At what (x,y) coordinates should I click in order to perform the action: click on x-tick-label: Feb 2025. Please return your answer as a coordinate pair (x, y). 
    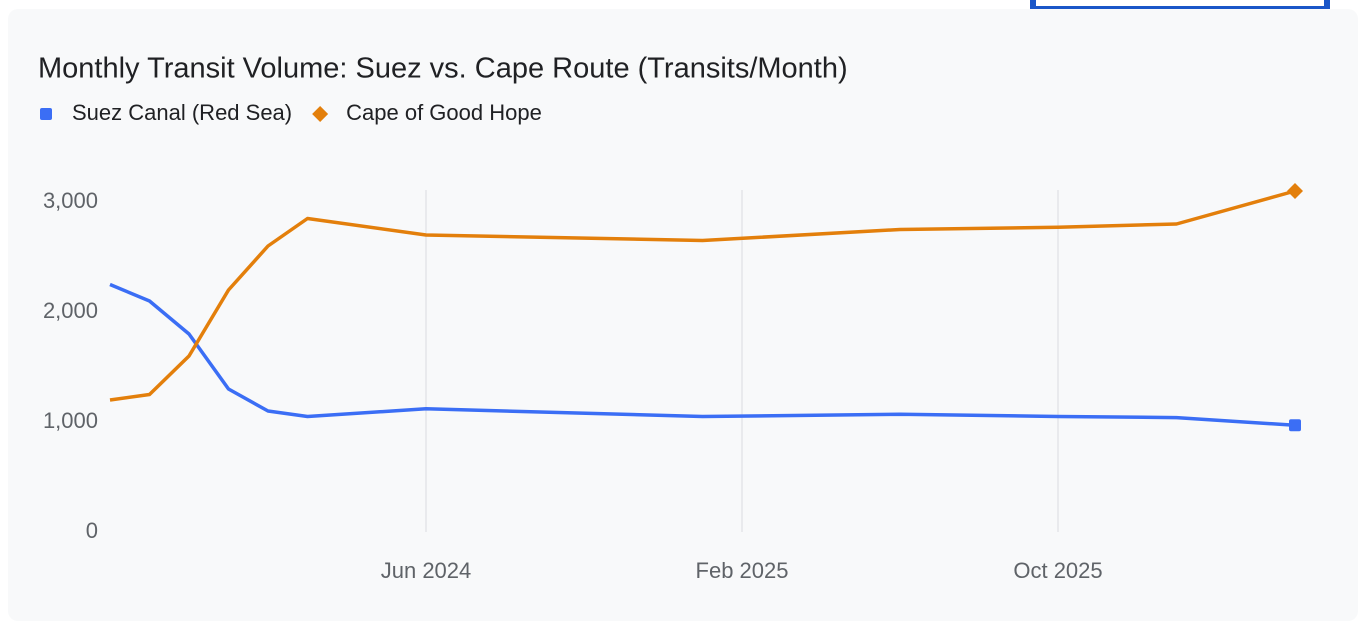
    Looking at the image, I should click on (742, 570).